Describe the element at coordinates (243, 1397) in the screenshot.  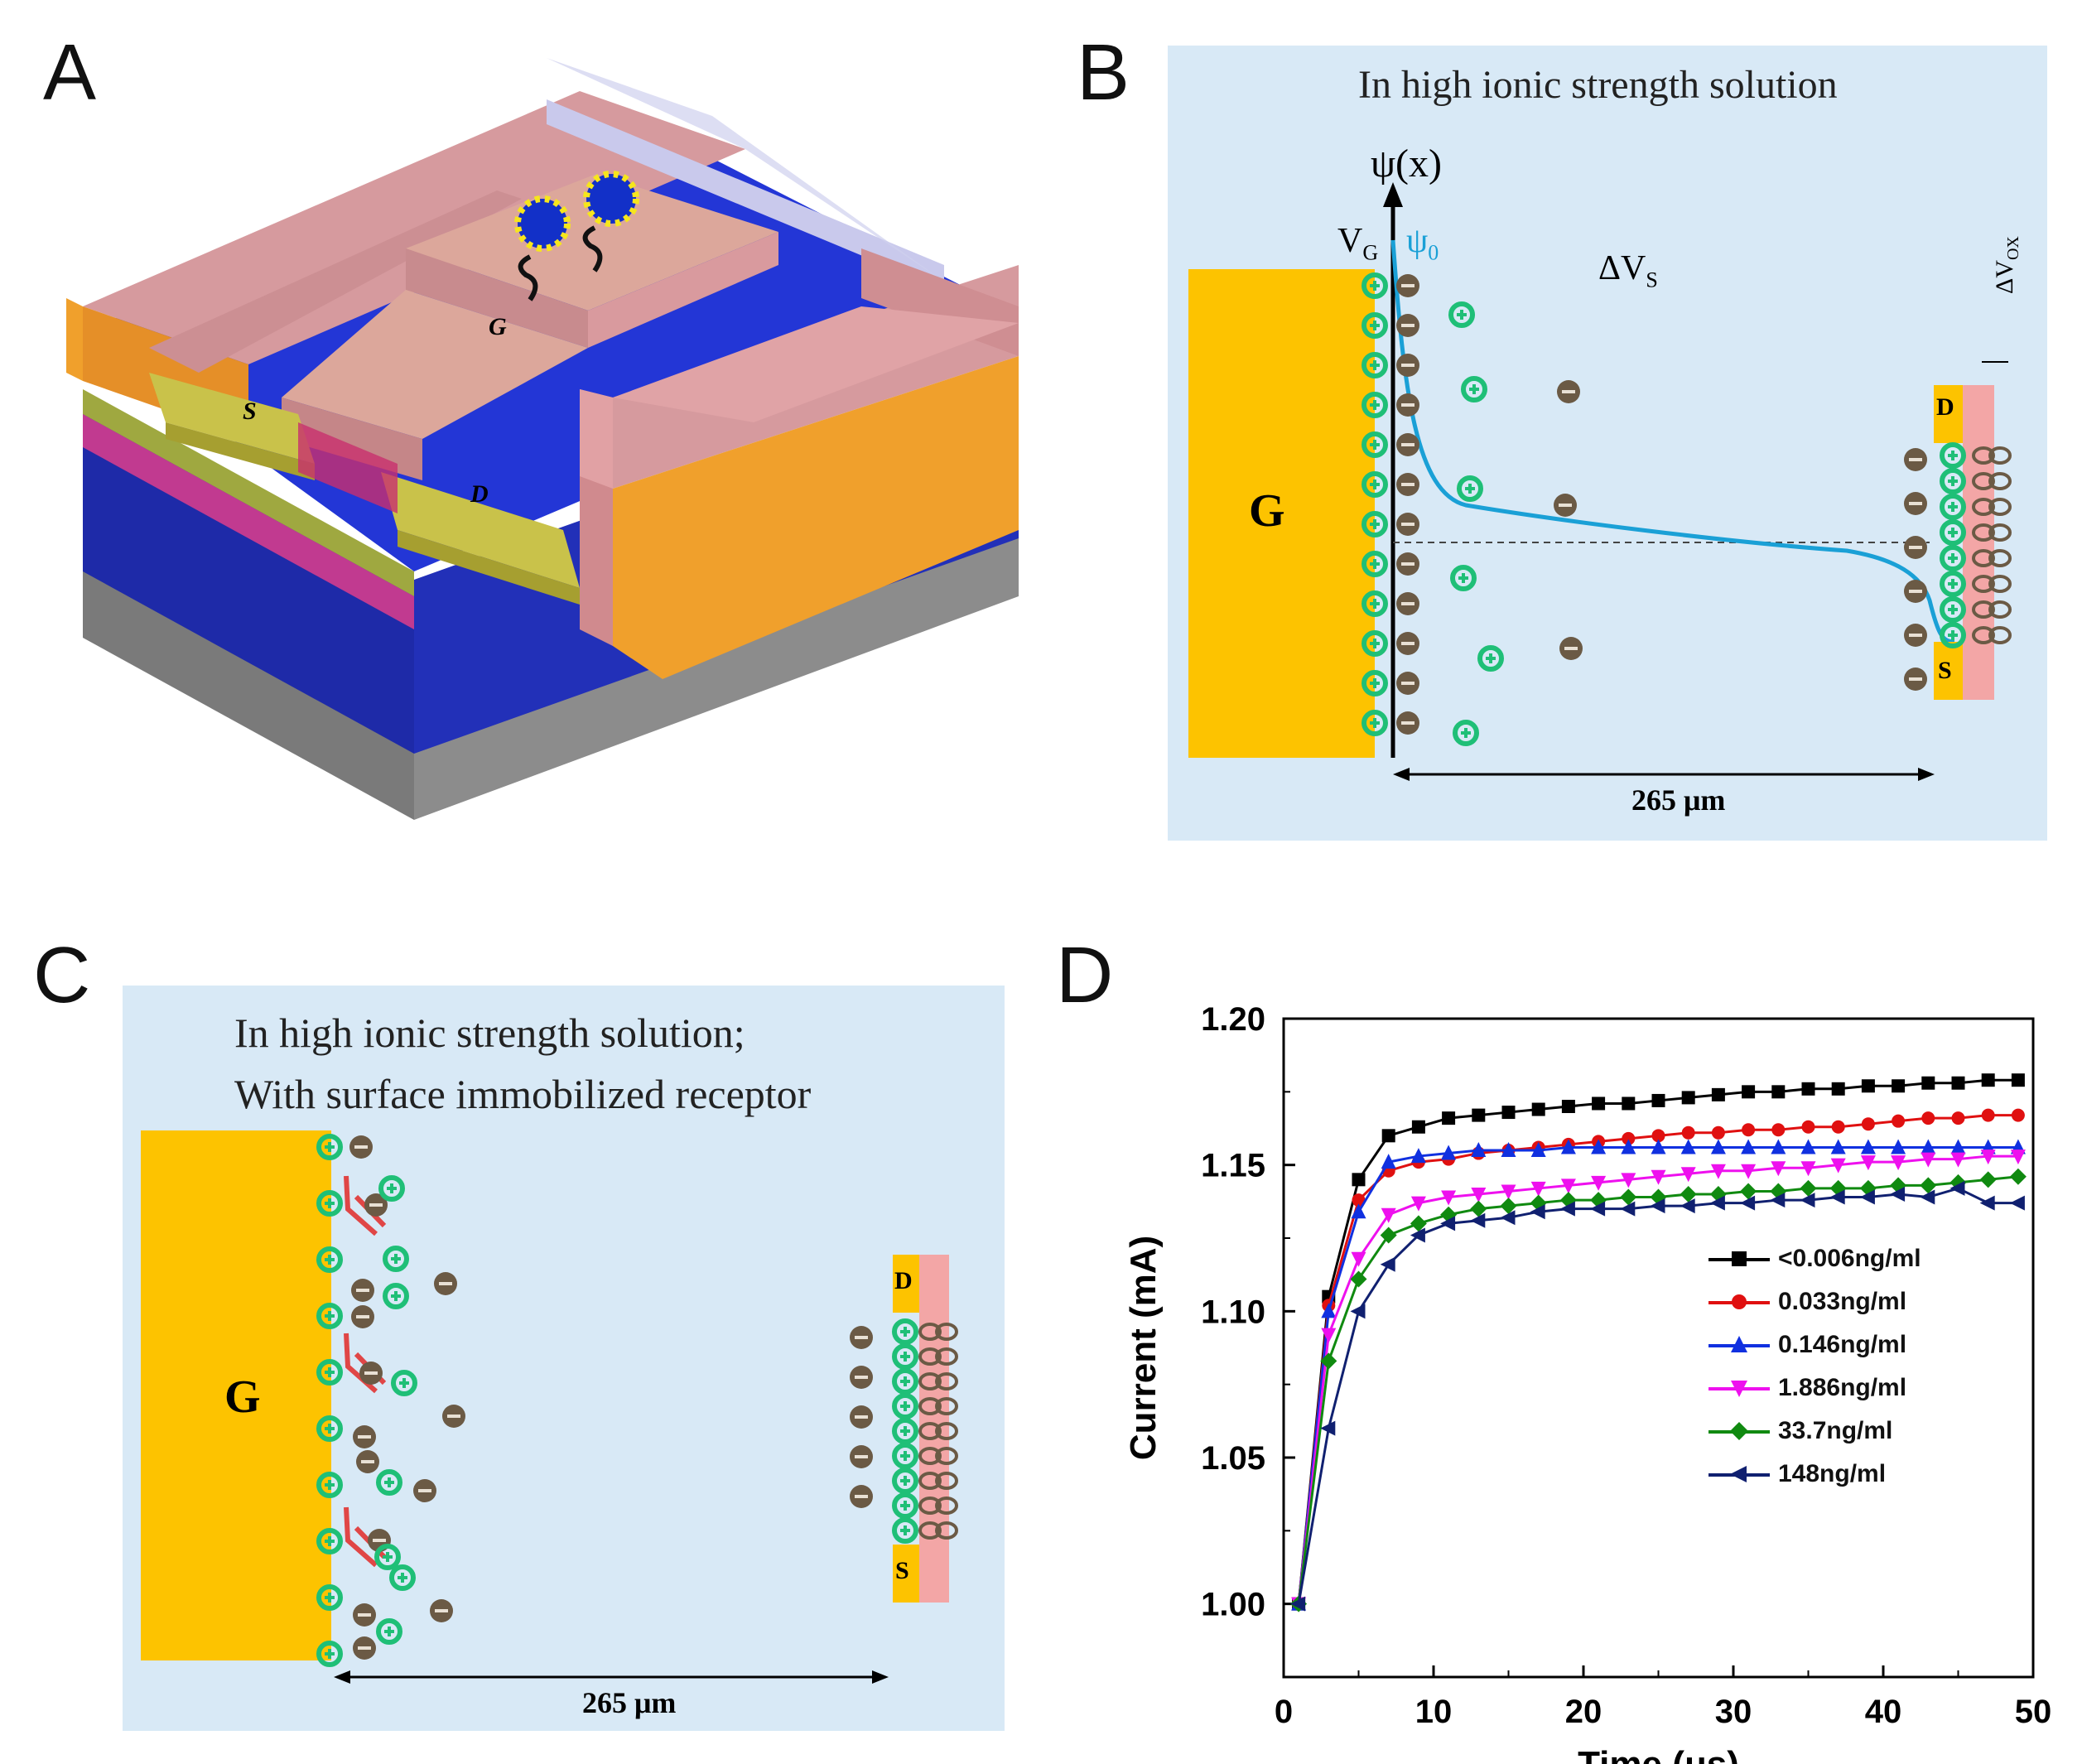
I see `panel-c-gate-label: G` at that location.